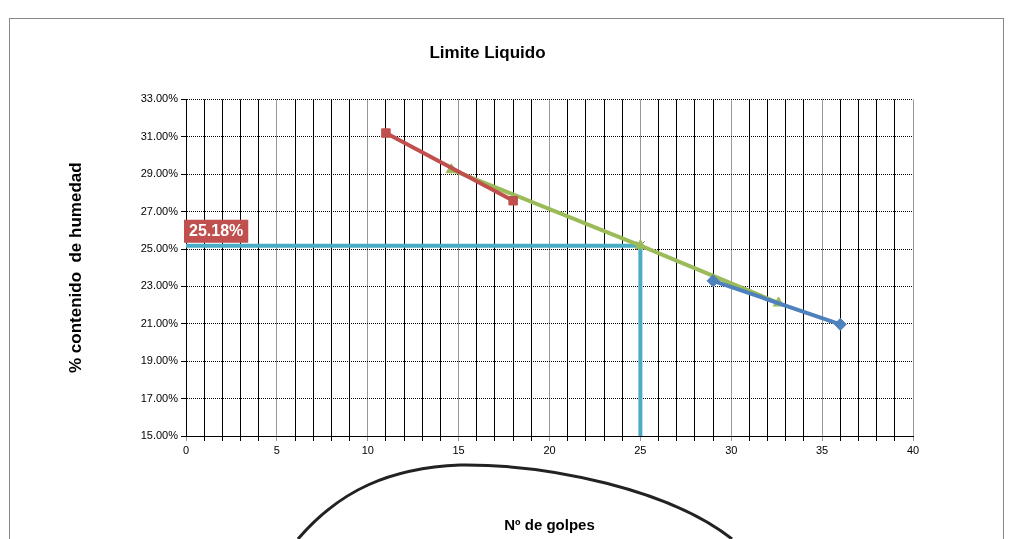 This screenshot has width=1014, height=539. I want to click on x-axis-title: Nº de golpes, so click(549, 525).